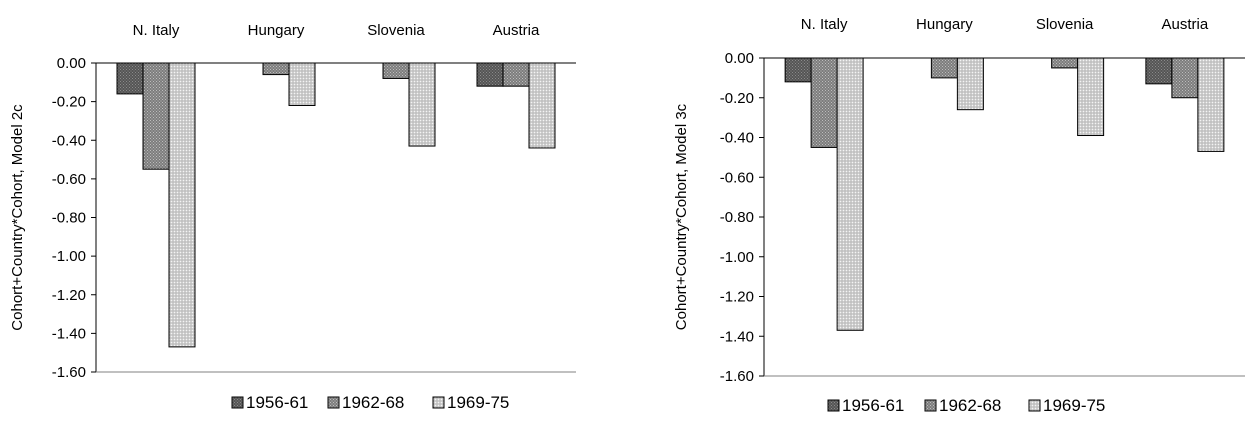  I want to click on y-axis-label: Cohort+Country*Cohort, Model 3c, so click(681, 216).